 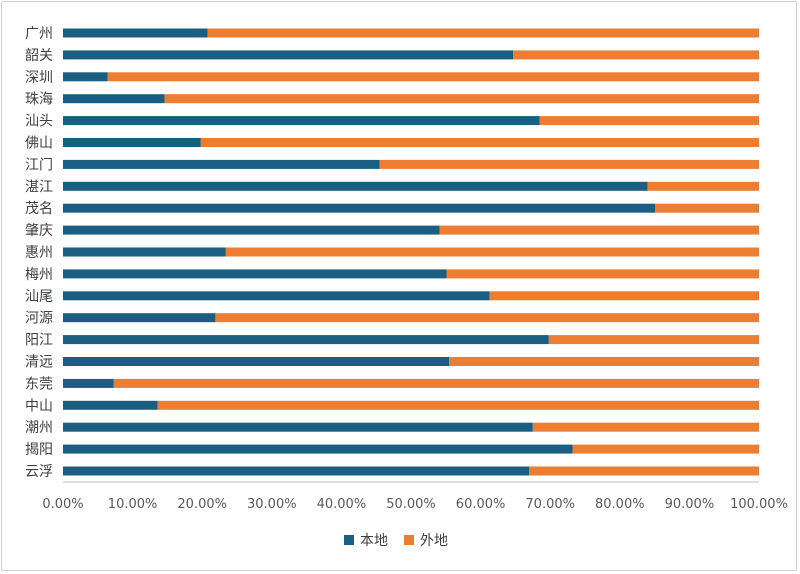 What do you see at coordinates (62, 504) in the screenshot?
I see `x-tick-label: 0.00%` at bounding box center [62, 504].